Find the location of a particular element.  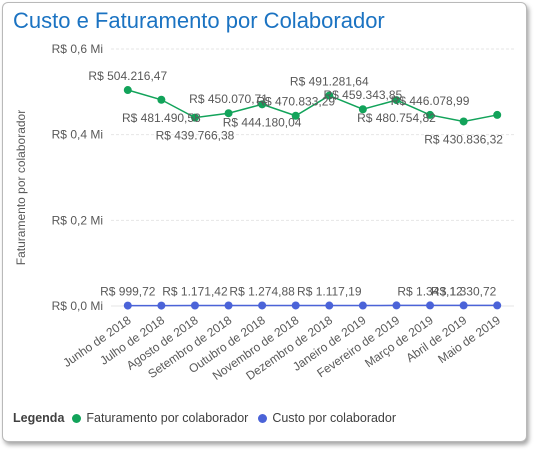

data-label: R$ 430.836,32 is located at coordinates (463, 139).